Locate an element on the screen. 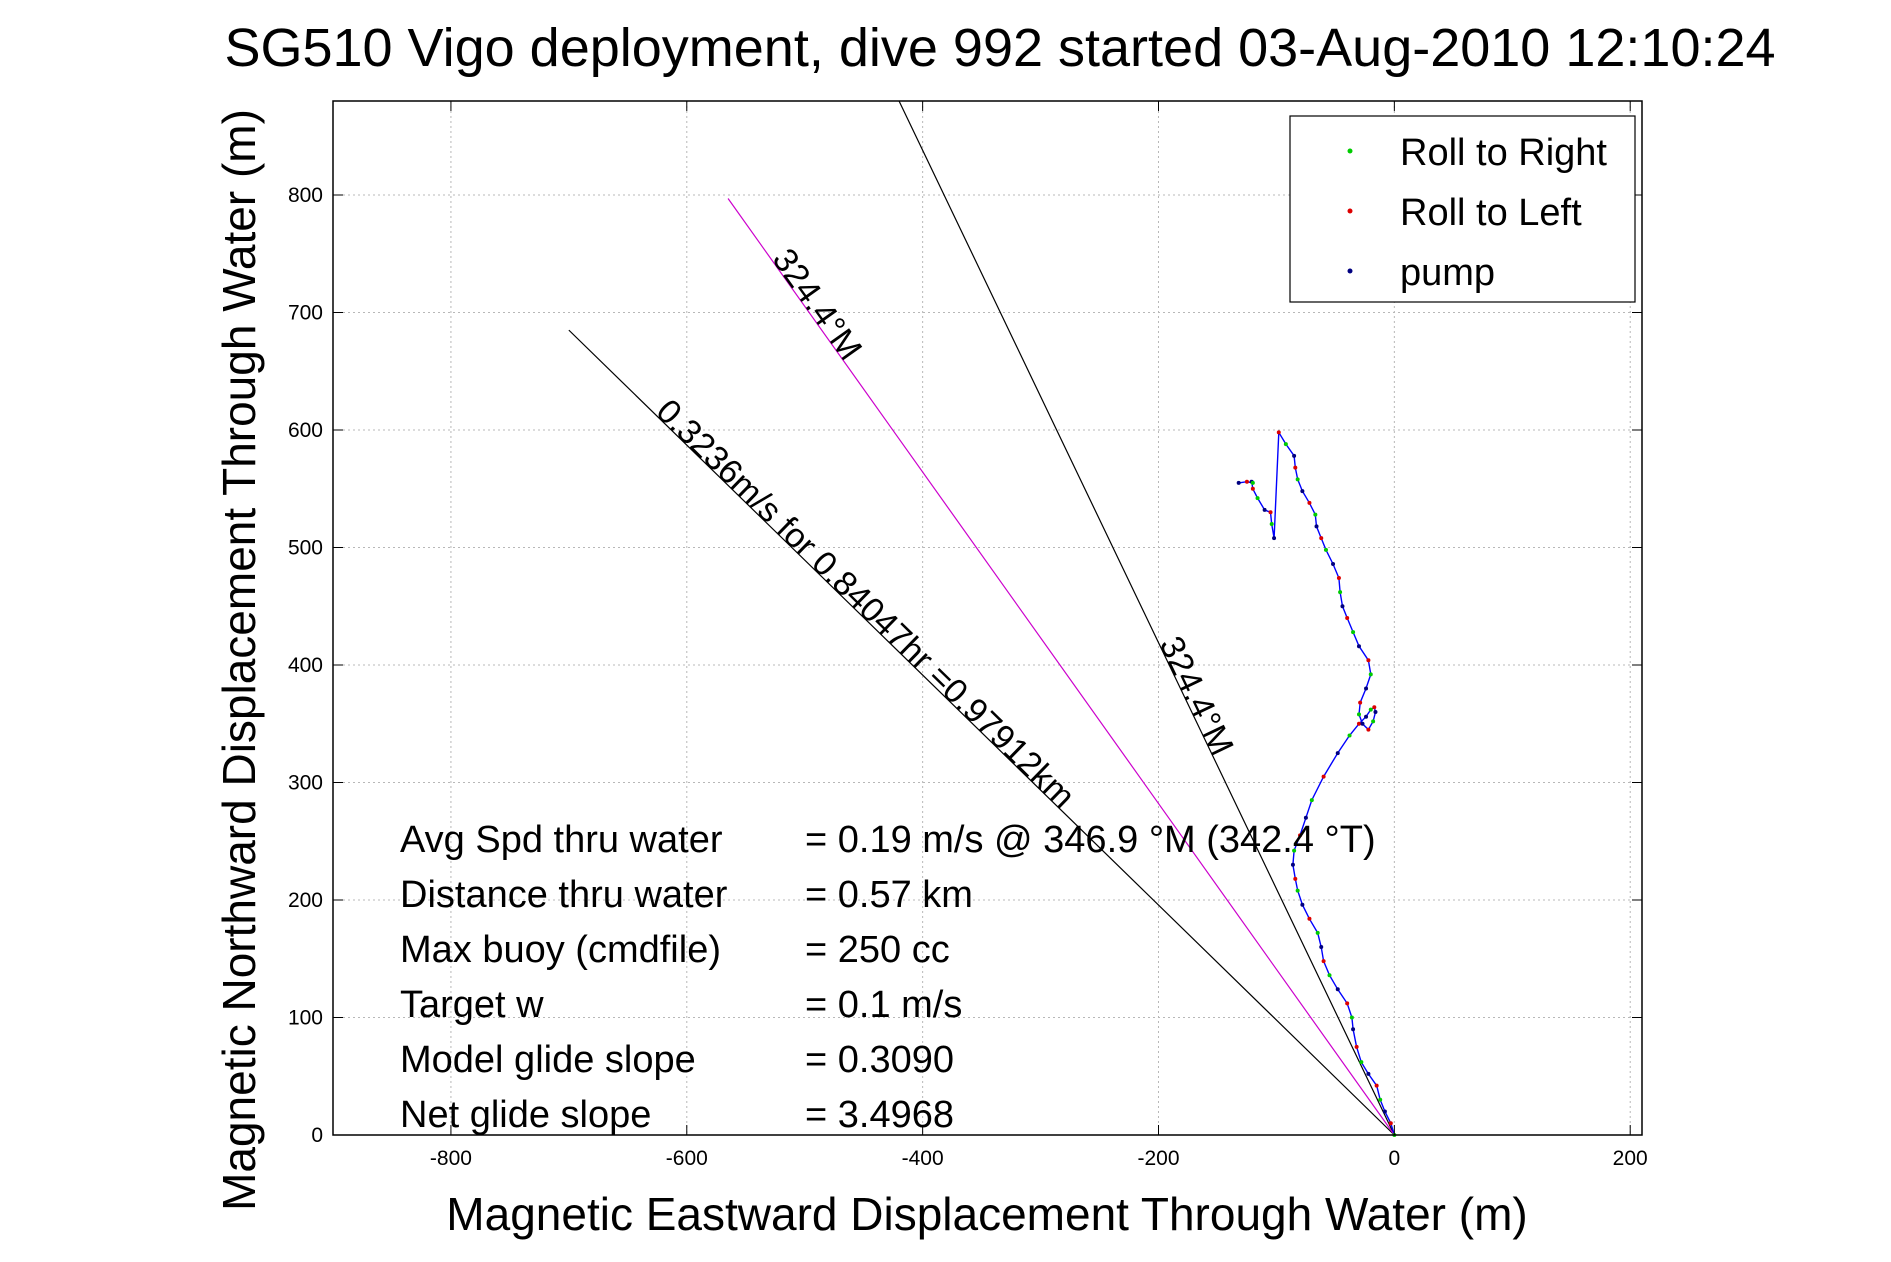  y-tick-label: 800 is located at coordinates (305, 195).